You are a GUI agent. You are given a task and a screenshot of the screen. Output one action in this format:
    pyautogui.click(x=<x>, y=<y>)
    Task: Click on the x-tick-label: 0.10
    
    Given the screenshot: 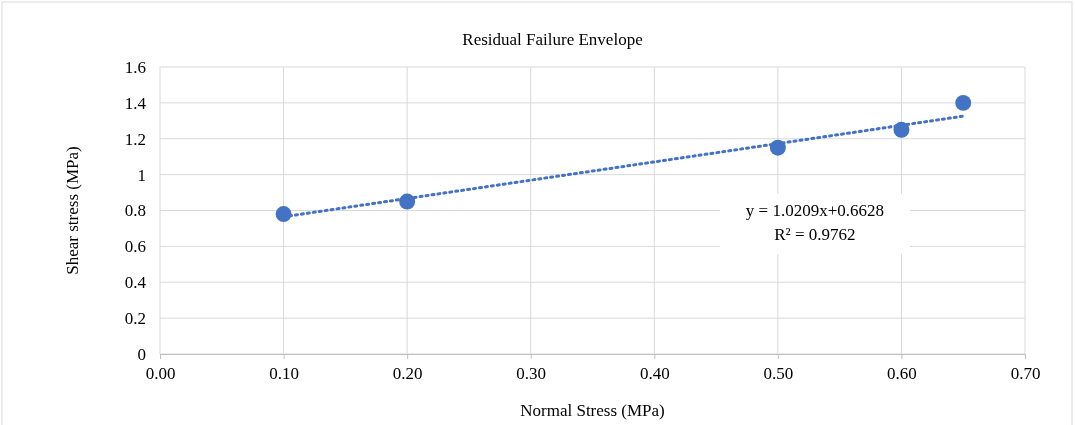 What is the action you would take?
    pyautogui.click(x=284, y=373)
    